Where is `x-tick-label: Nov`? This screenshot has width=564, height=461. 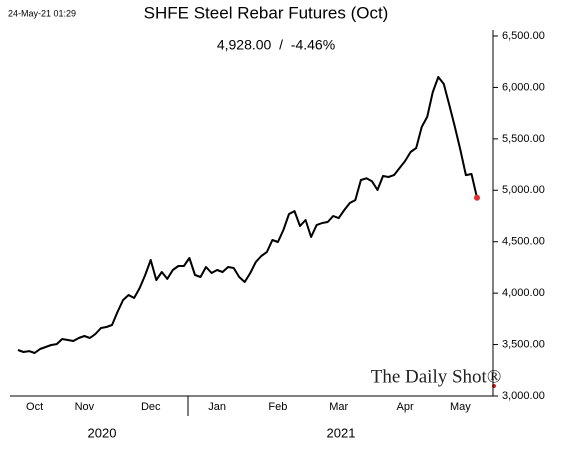
x-tick-label: Nov is located at coordinates (85, 407).